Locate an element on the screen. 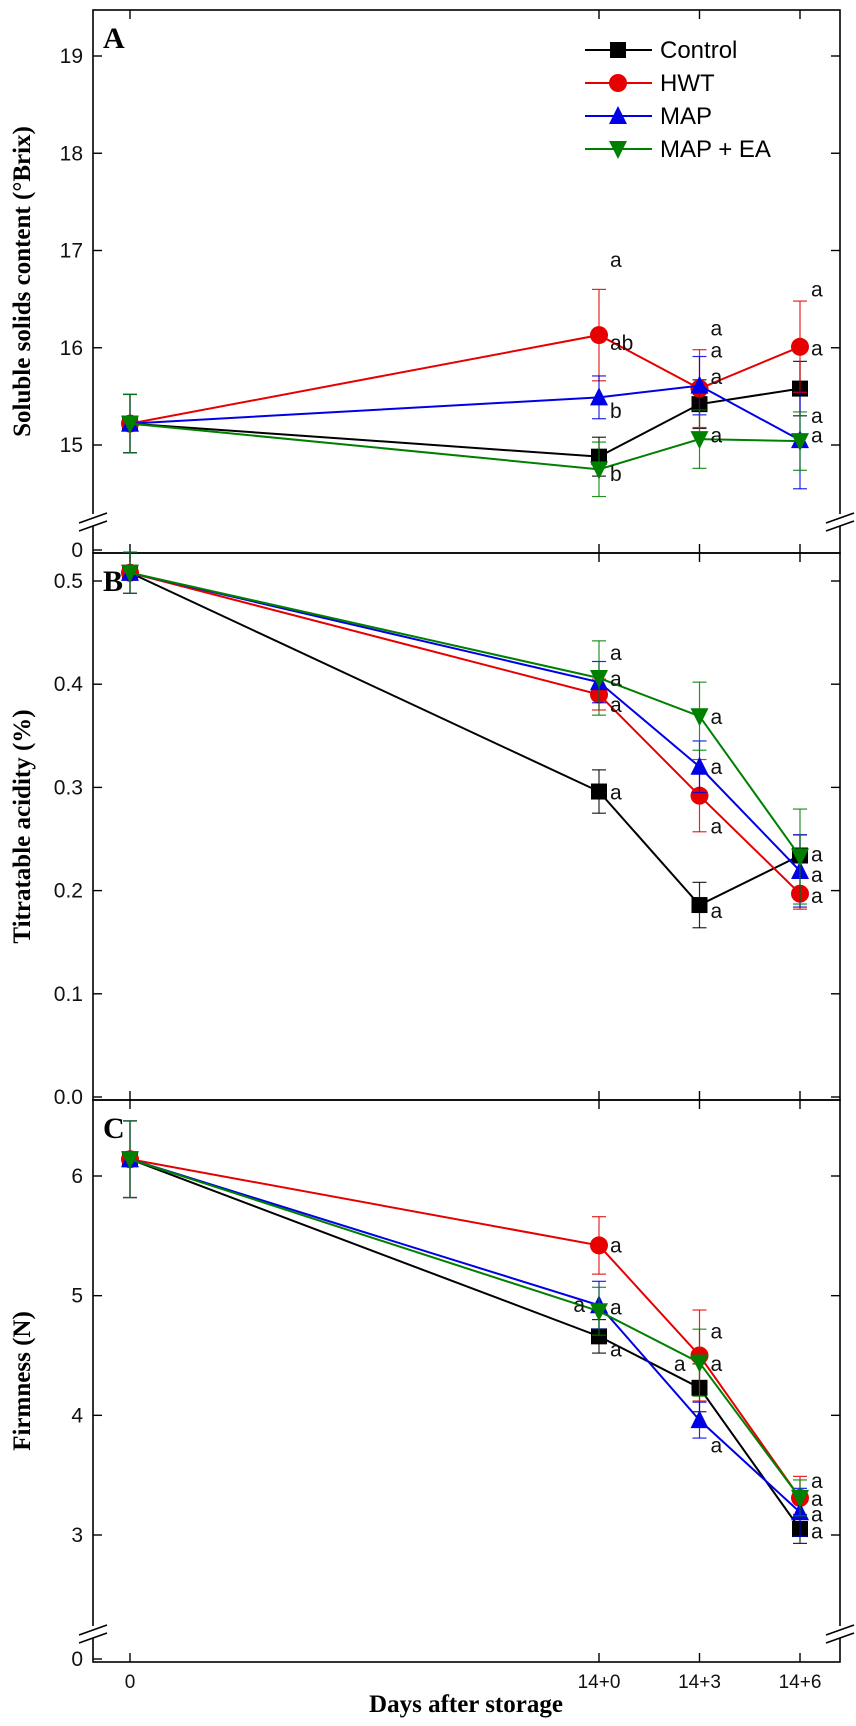 The image size is (856, 1726). y-tick-label: 16 is located at coordinates (71, 348).